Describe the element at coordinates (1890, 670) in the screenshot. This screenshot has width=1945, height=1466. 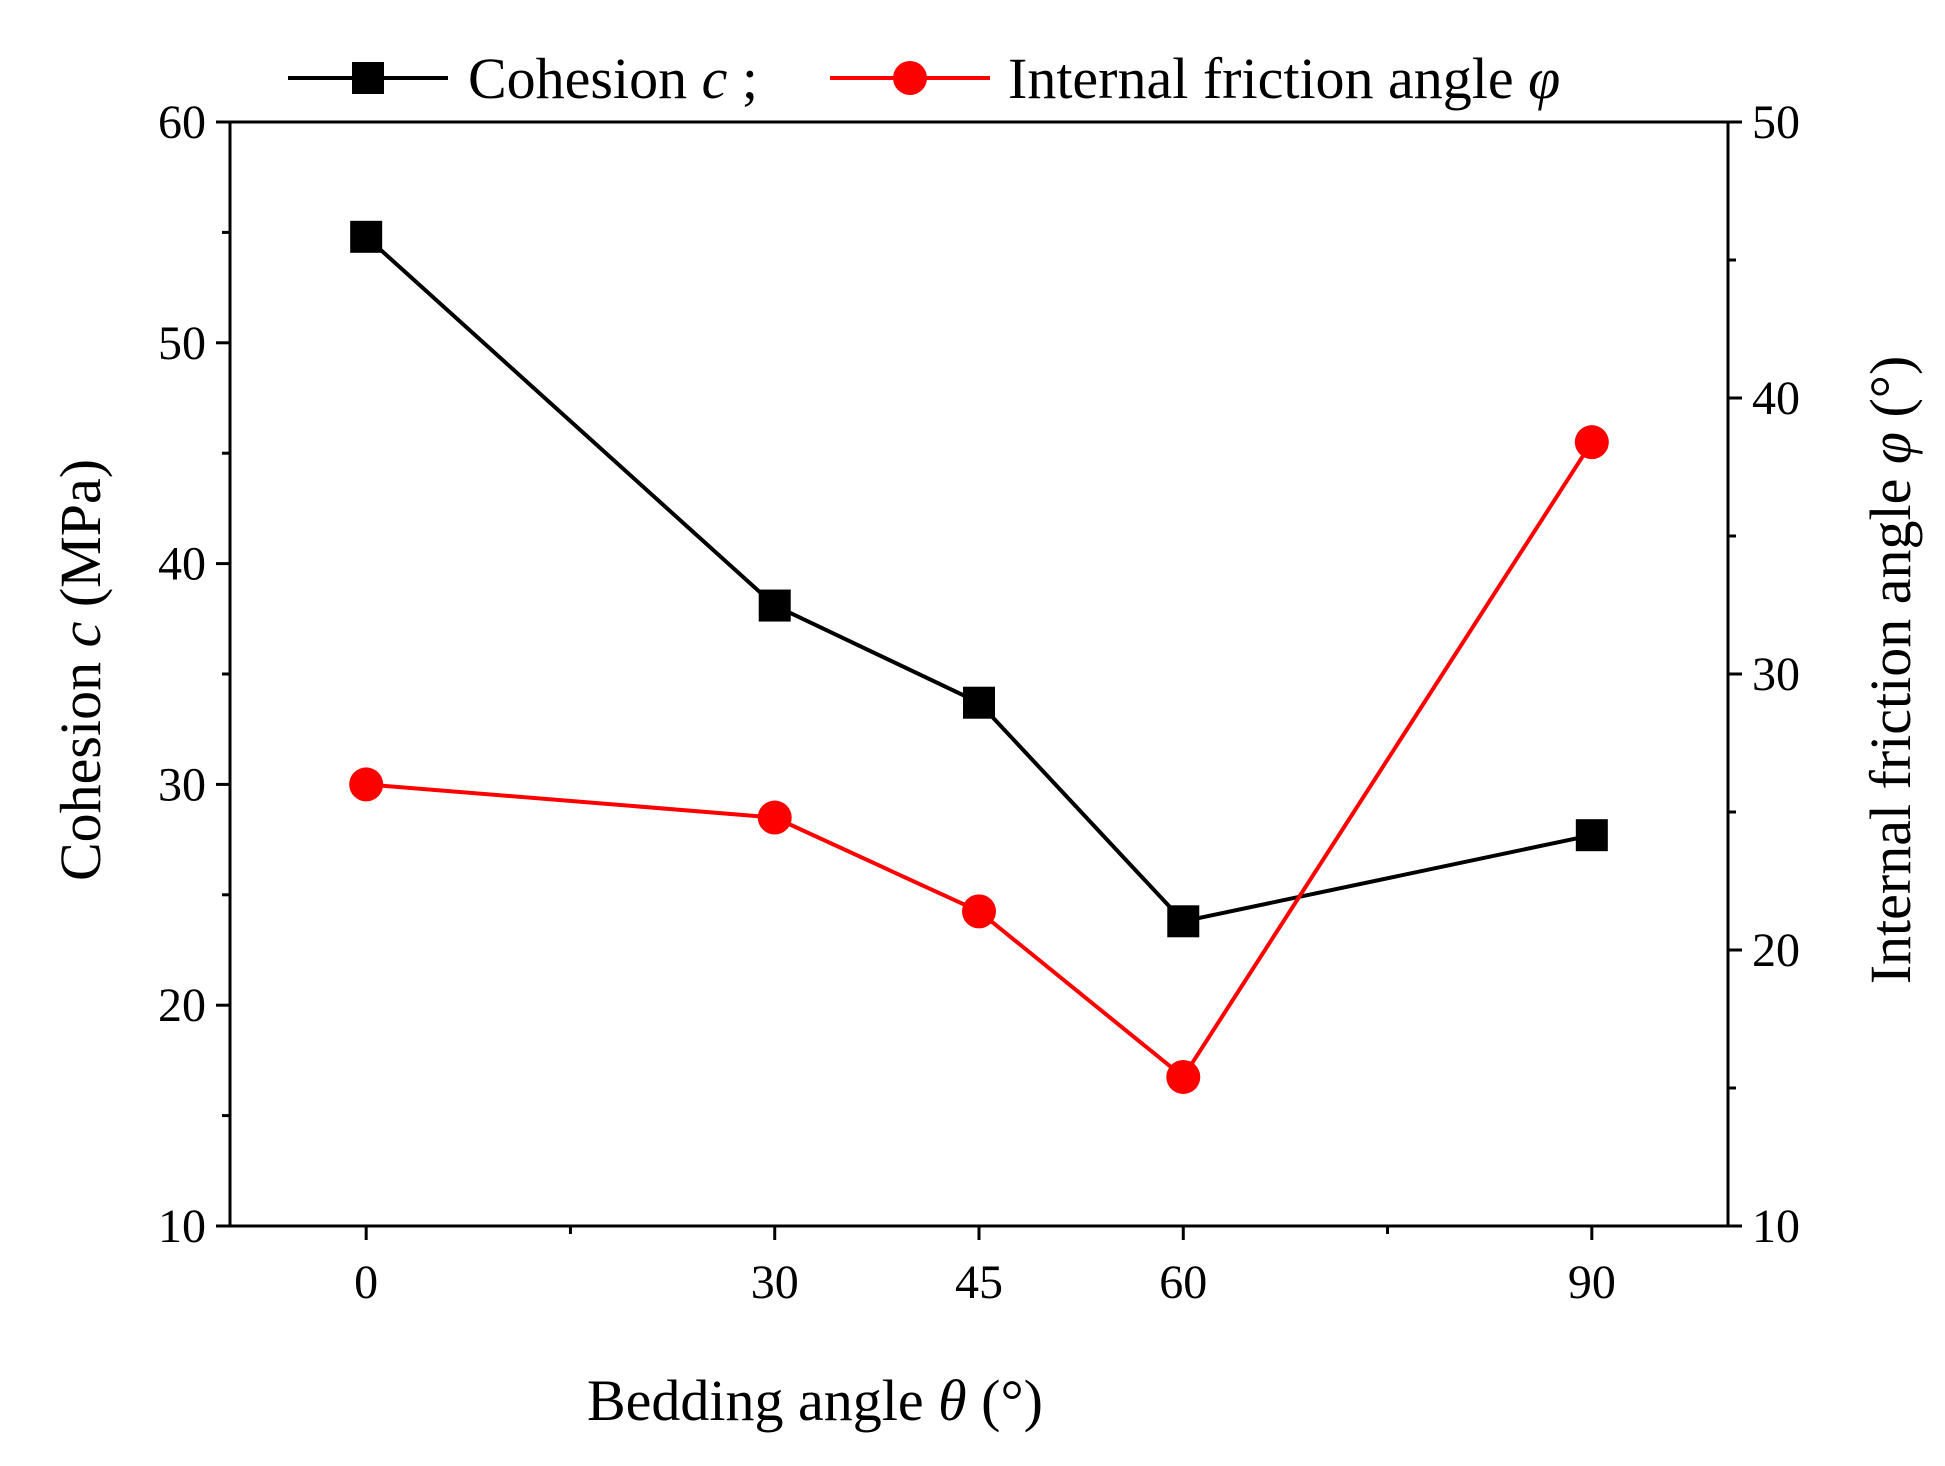
I see `right-y-axis-title: Internal friction angle φ (°)` at that location.